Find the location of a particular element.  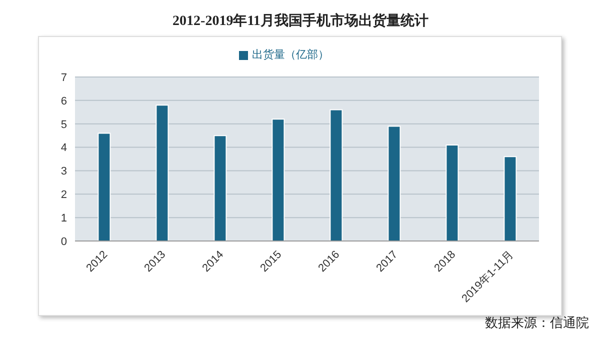

source-note: 数据来源：信通院 is located at coordinates (537, 323).